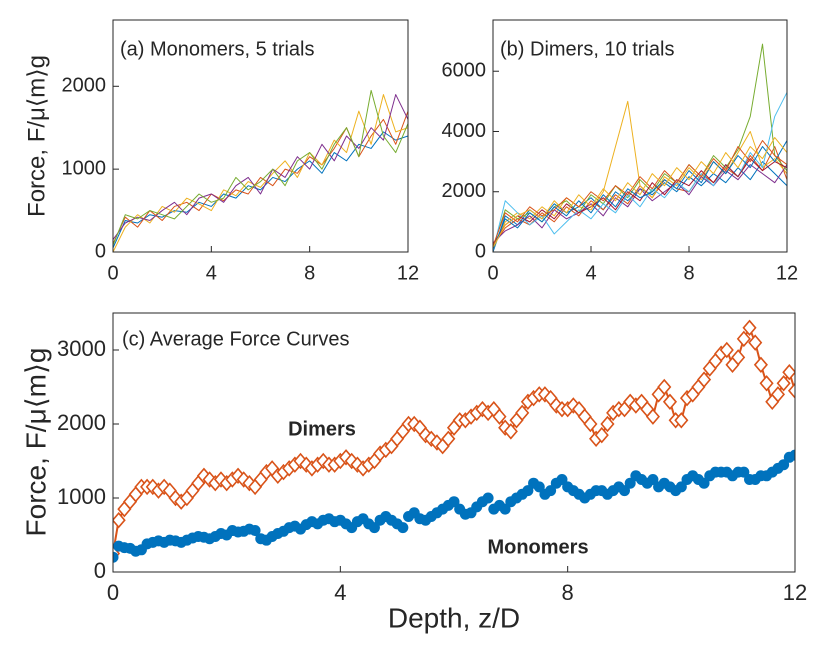  I want to click on series-label: Dimers, so click(322, 429).